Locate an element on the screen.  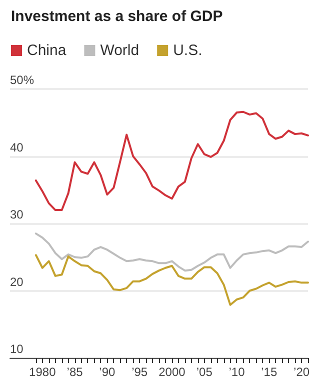
y-tick-label: 40 is located at coordinates (17, 147).